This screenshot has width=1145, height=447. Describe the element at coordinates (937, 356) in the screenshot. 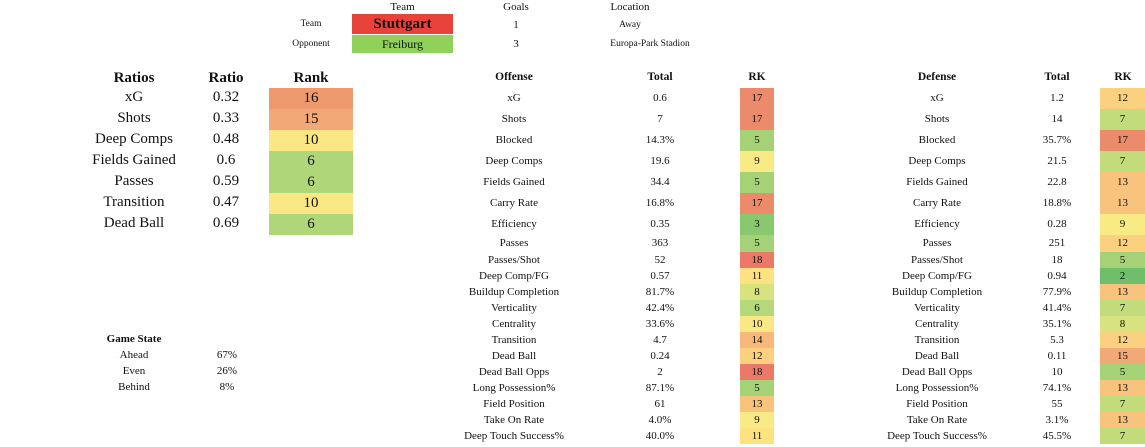

I see `defense-row-name: Dead Ball` at that location.